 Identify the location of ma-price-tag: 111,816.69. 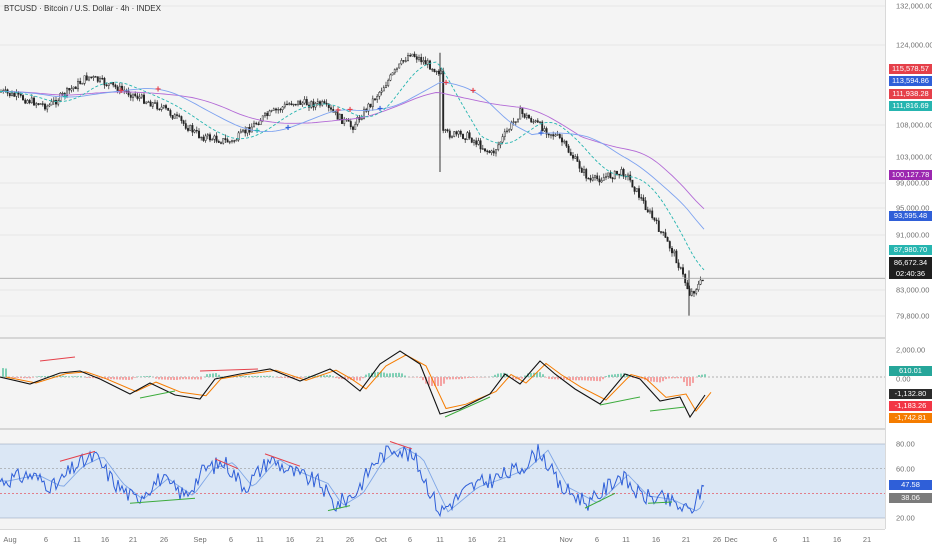
(910, 106).